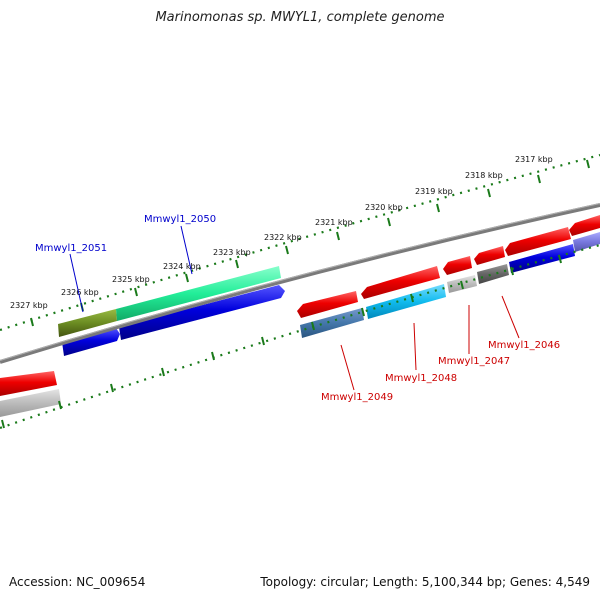 This screenshot has height=600, width=600. Describe the element at coordinates (28, 383) in the screenshot. I see `gene-left-edge-reverse` at that location.